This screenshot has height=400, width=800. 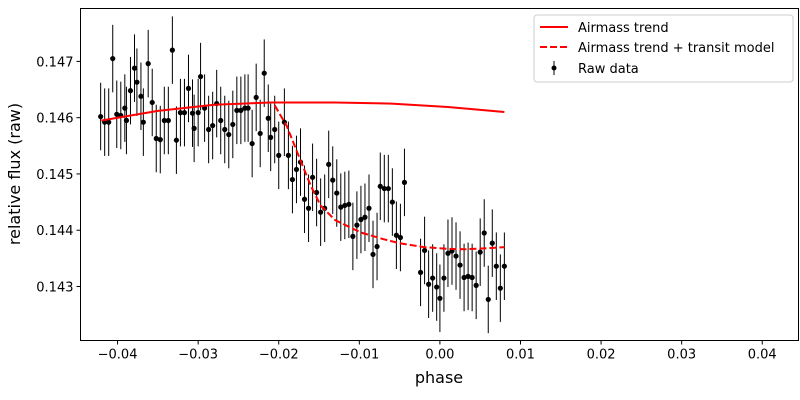 What do you see at coordinates (54, 175) in the screenshot?
I see `y-tick-label: 0.145` at bounding box center [54, 175].